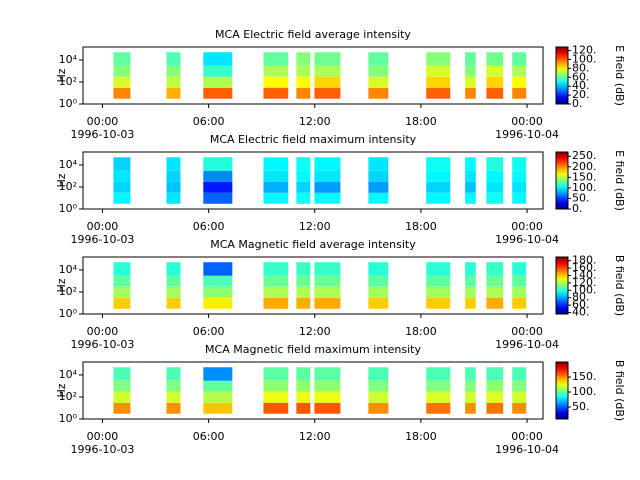 The image size is (640, 480). Describe the element at coordinates (581, 406) in the screenshot. I see `colorbar-tick-label: 50.` at that location.